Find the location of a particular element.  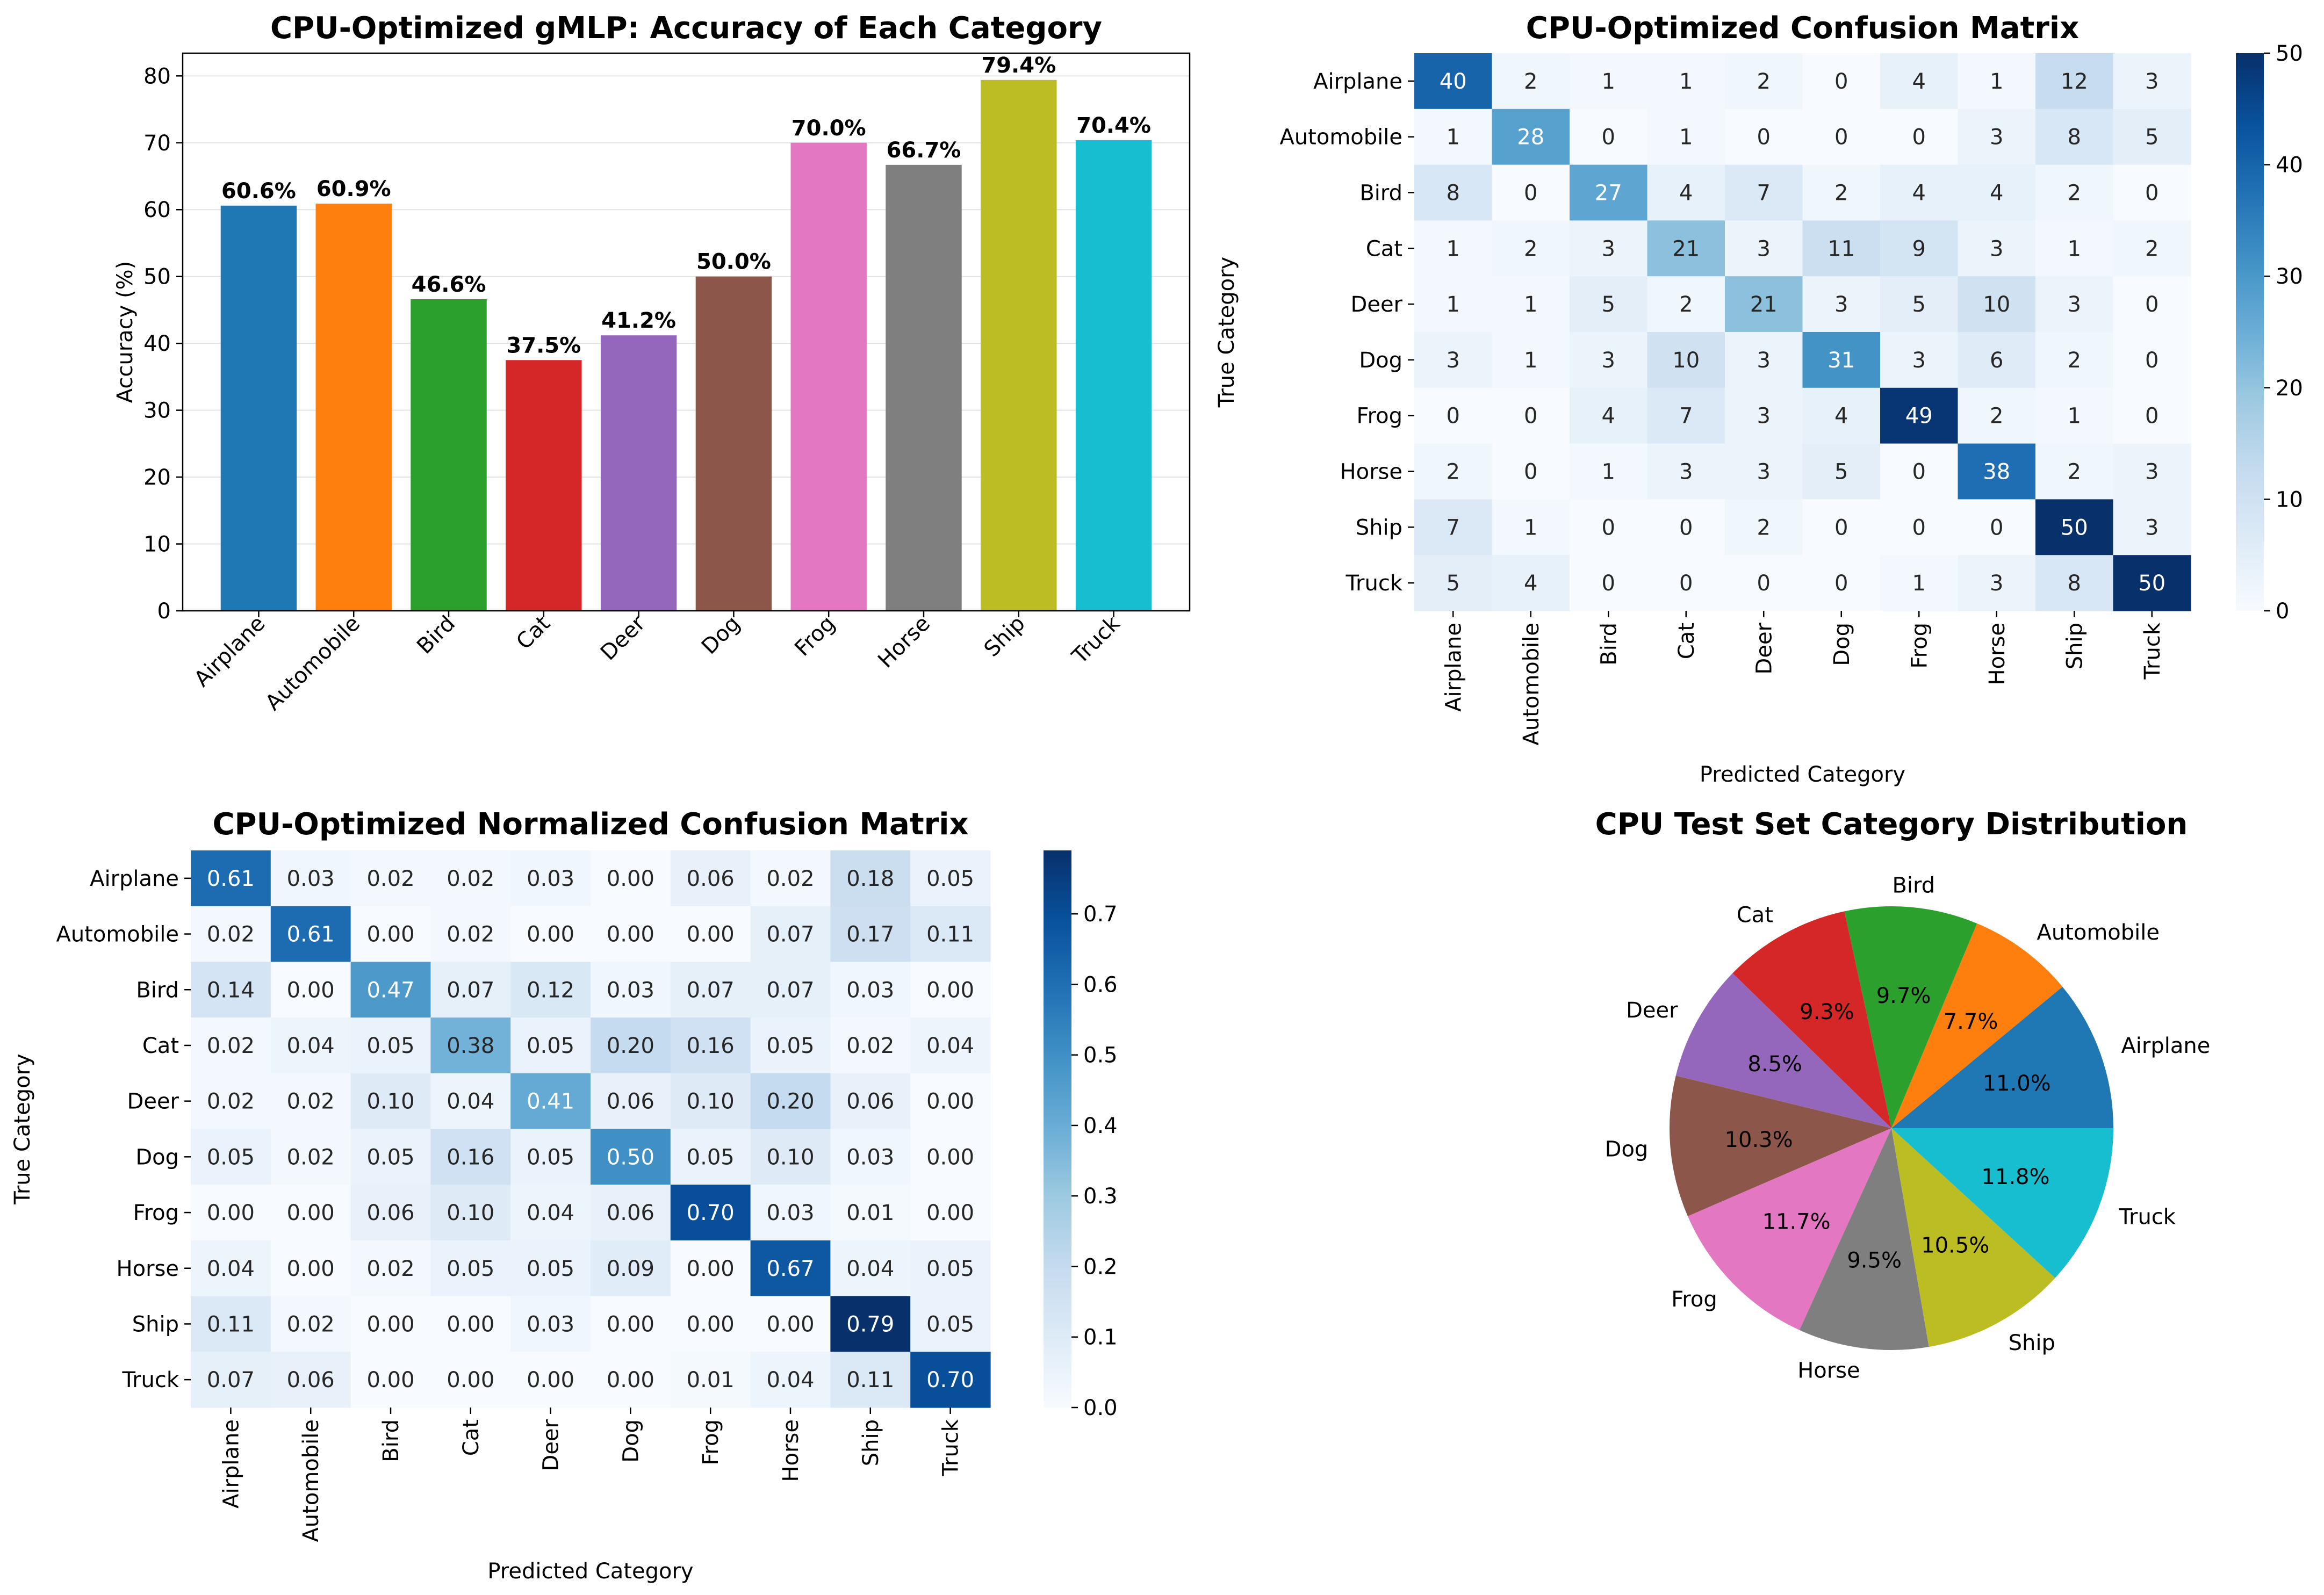

slice-category-label: Cat is located at coordinates (1755, 915).